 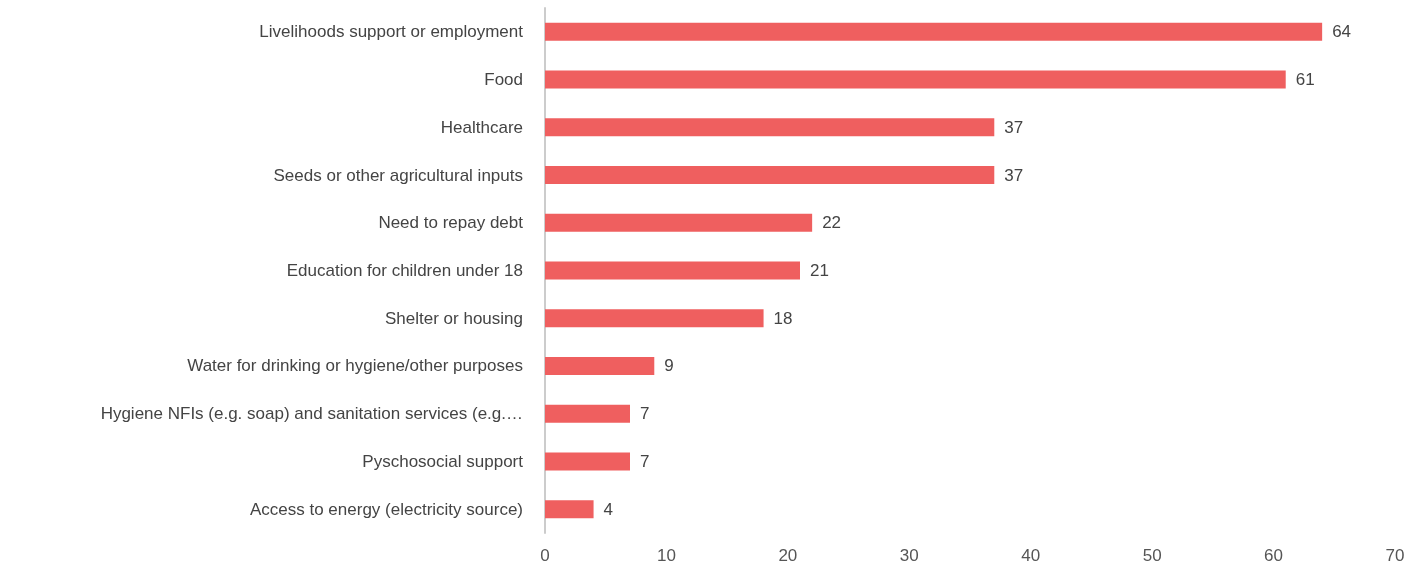 I want to click on x-tick-label: 70, so click(x=1395, y=555).